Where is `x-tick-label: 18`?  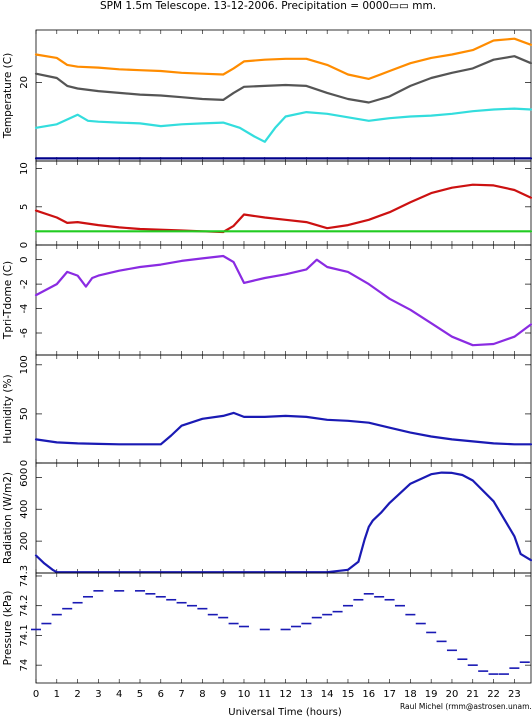 x-tick-label: 18 is located at coordinates (410, 694).